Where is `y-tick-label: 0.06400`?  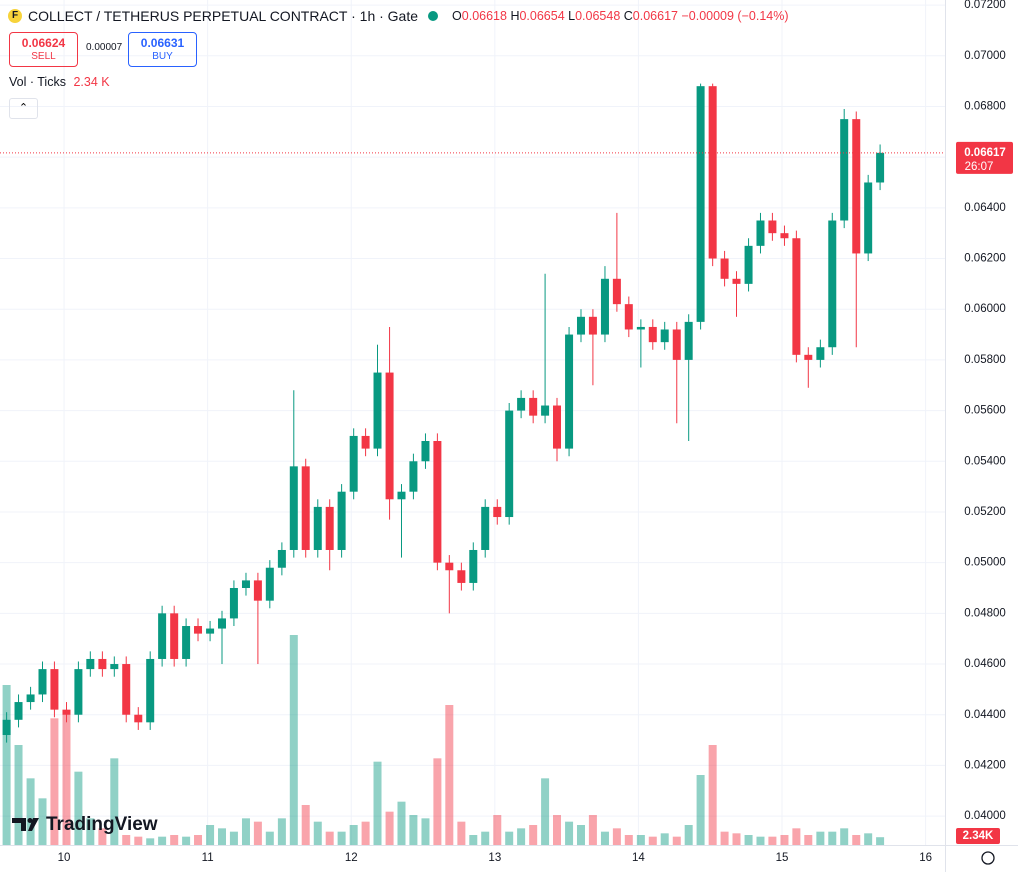
y-tick-label: 0.06400 is located at coordinates (985, 208).